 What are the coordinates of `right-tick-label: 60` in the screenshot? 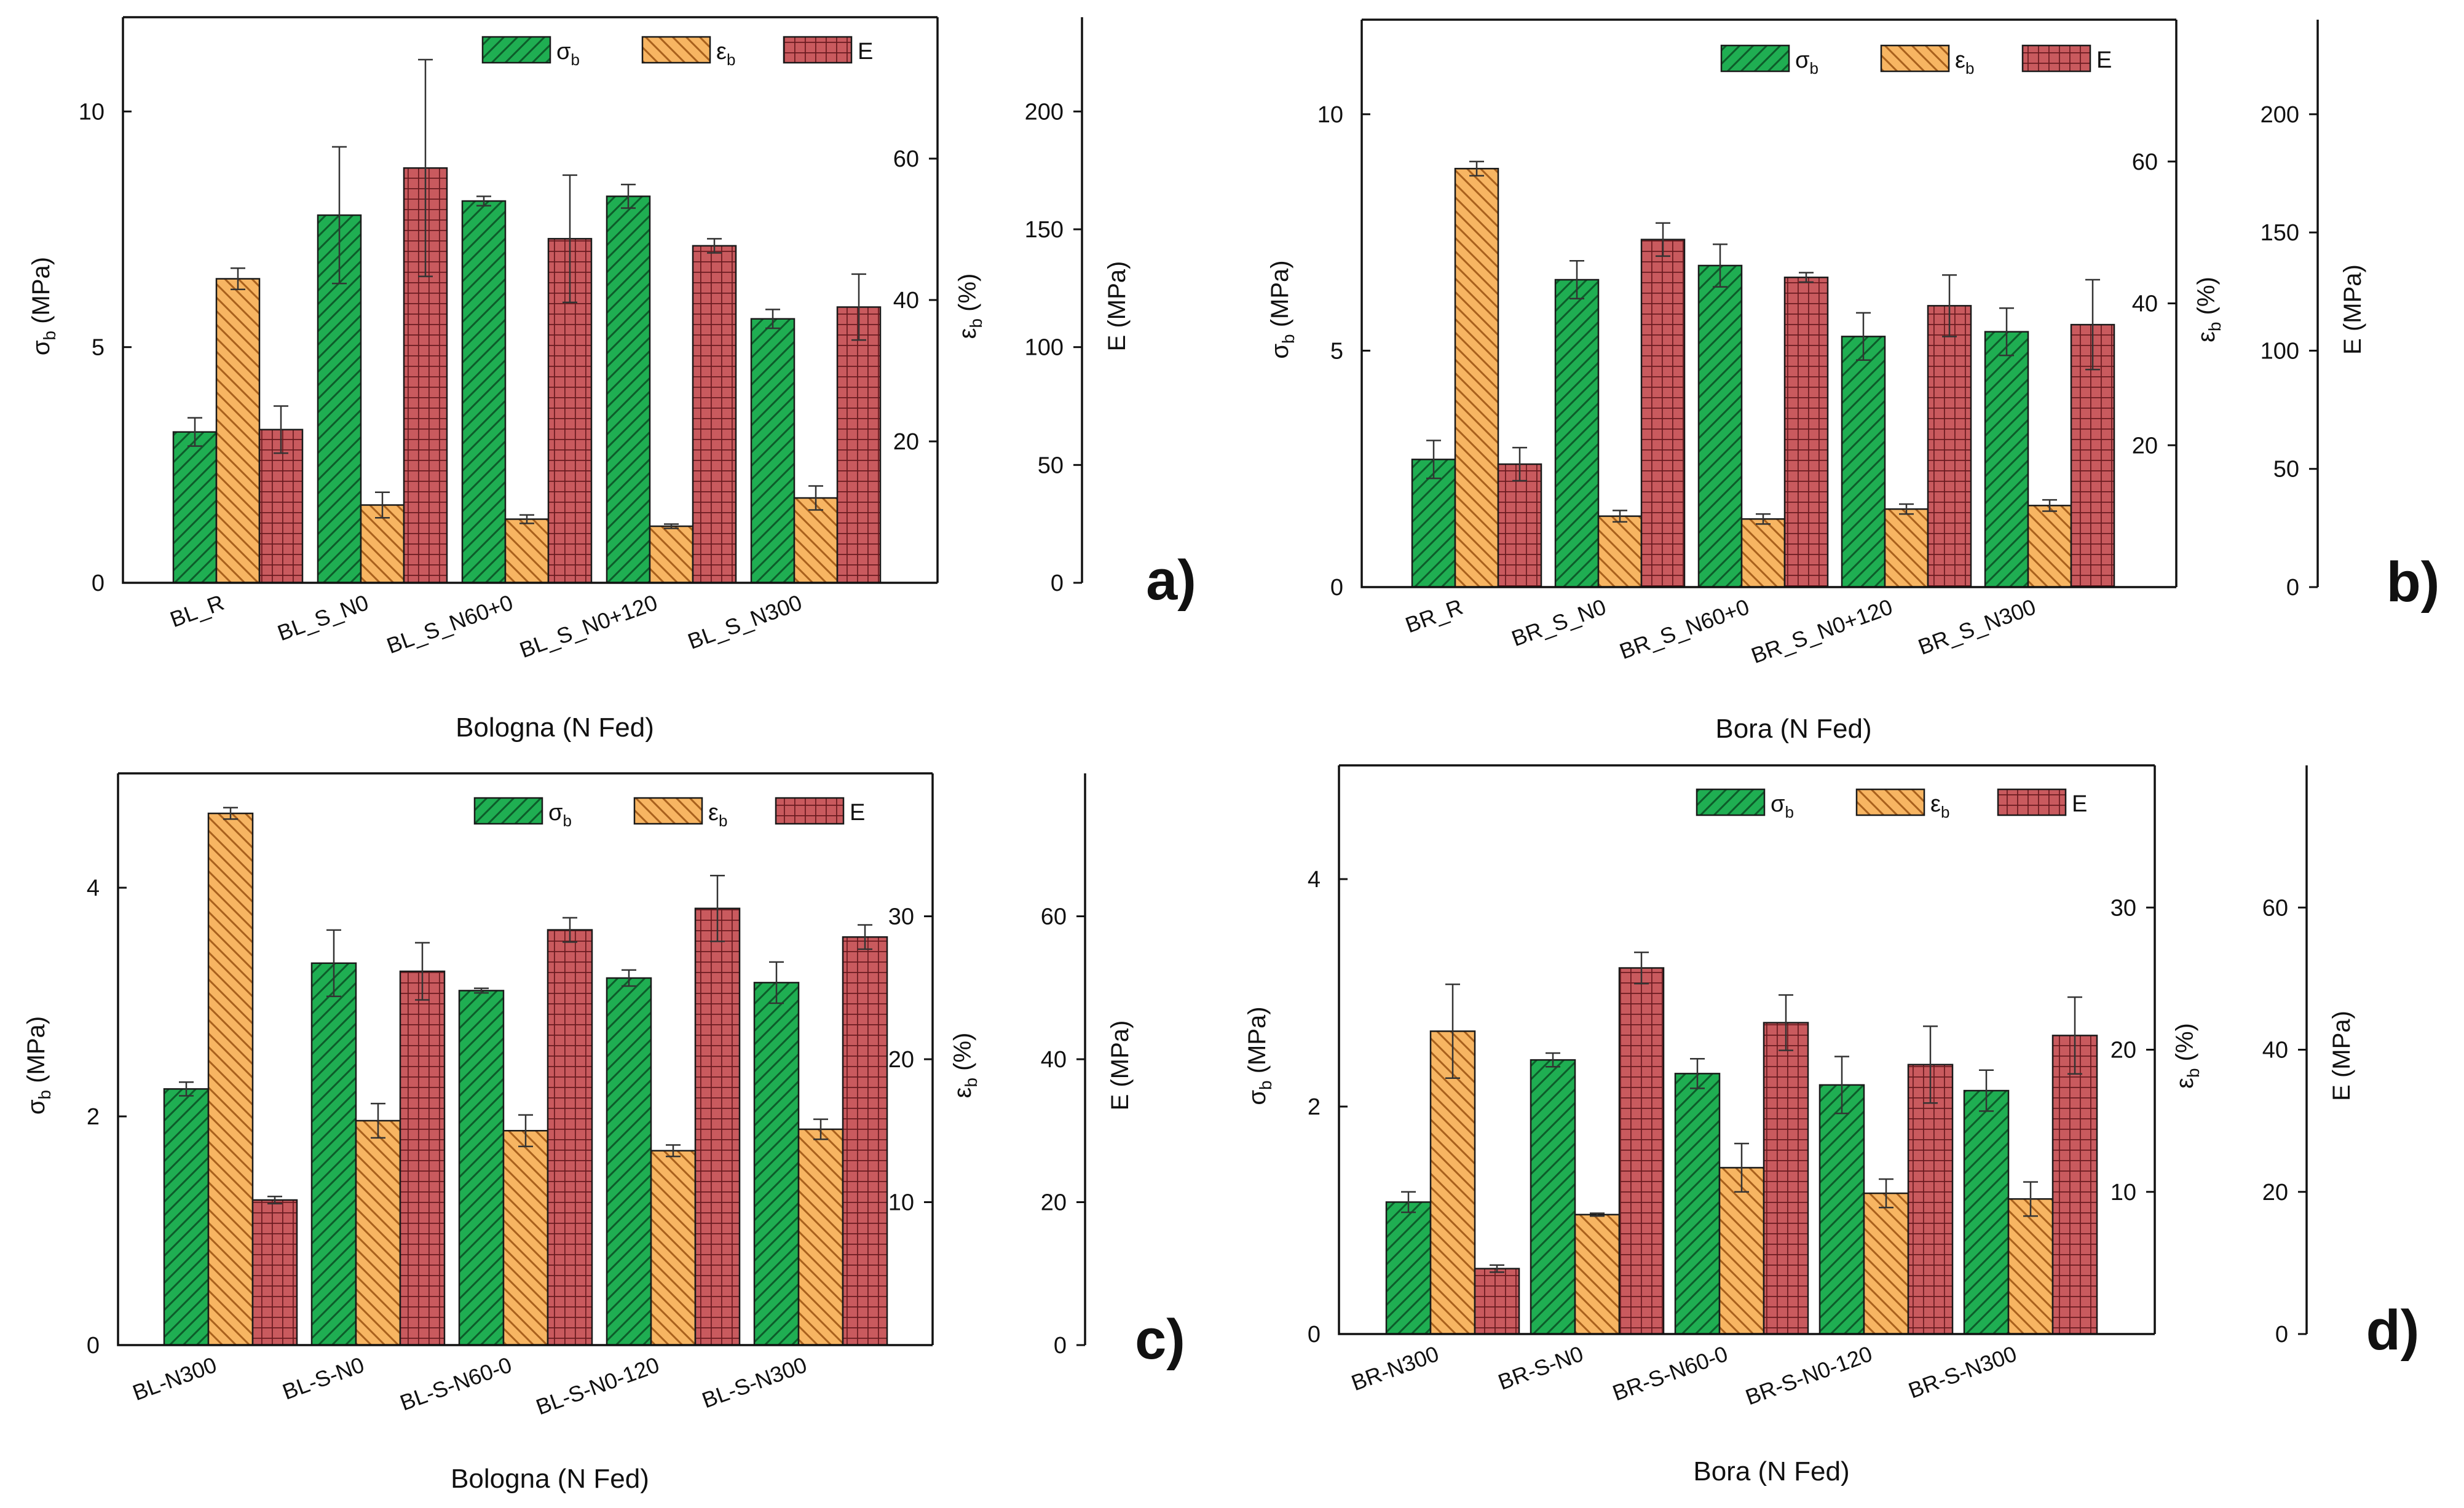 It's located at (2275, 908).